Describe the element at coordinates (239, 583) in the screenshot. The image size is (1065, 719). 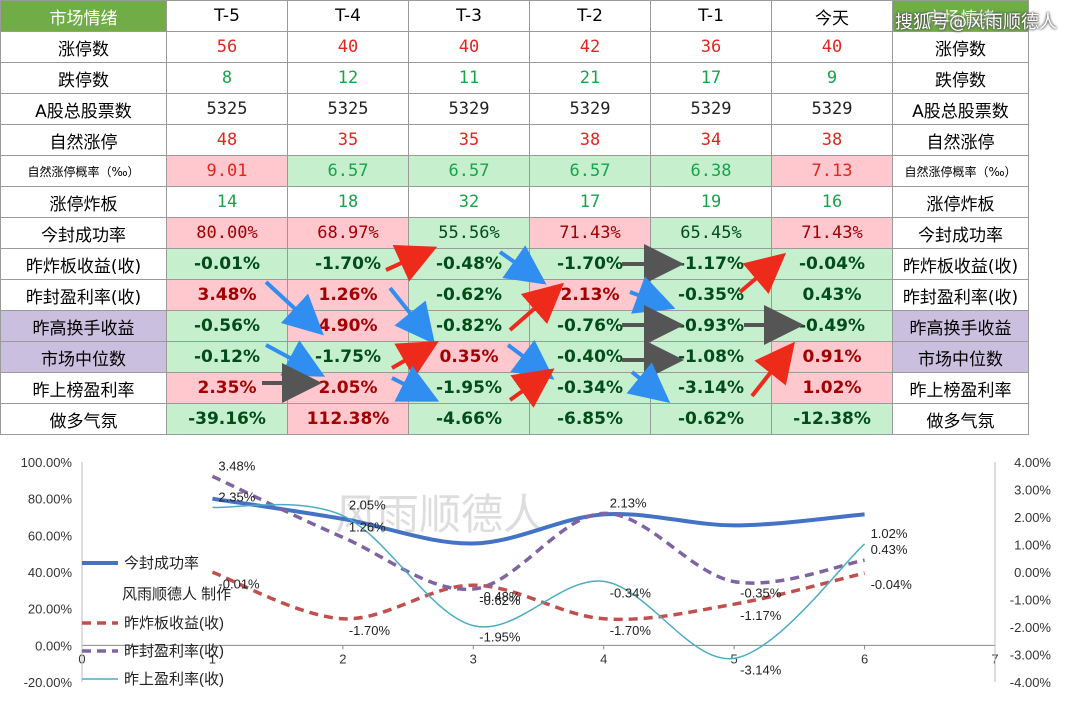
I see `data-label: -0.01%` at that location.